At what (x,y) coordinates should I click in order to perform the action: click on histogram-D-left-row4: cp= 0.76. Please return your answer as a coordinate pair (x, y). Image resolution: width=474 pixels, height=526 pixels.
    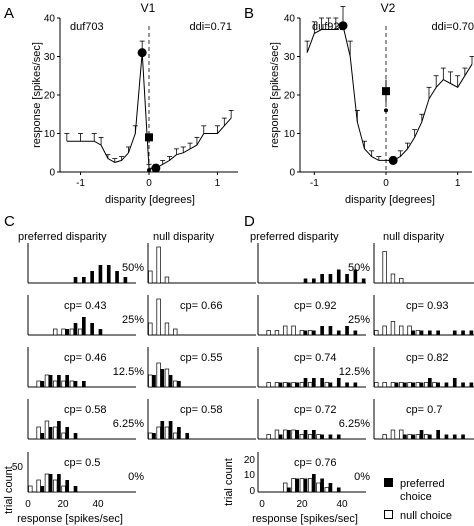
    Looking at the image, I should click on (311, 472).